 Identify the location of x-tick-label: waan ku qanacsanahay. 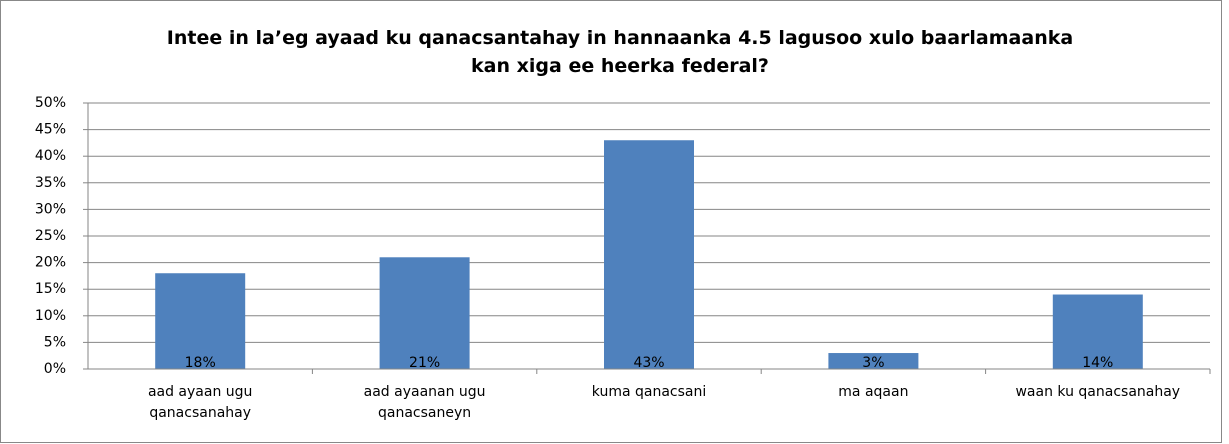
(1098, 392).